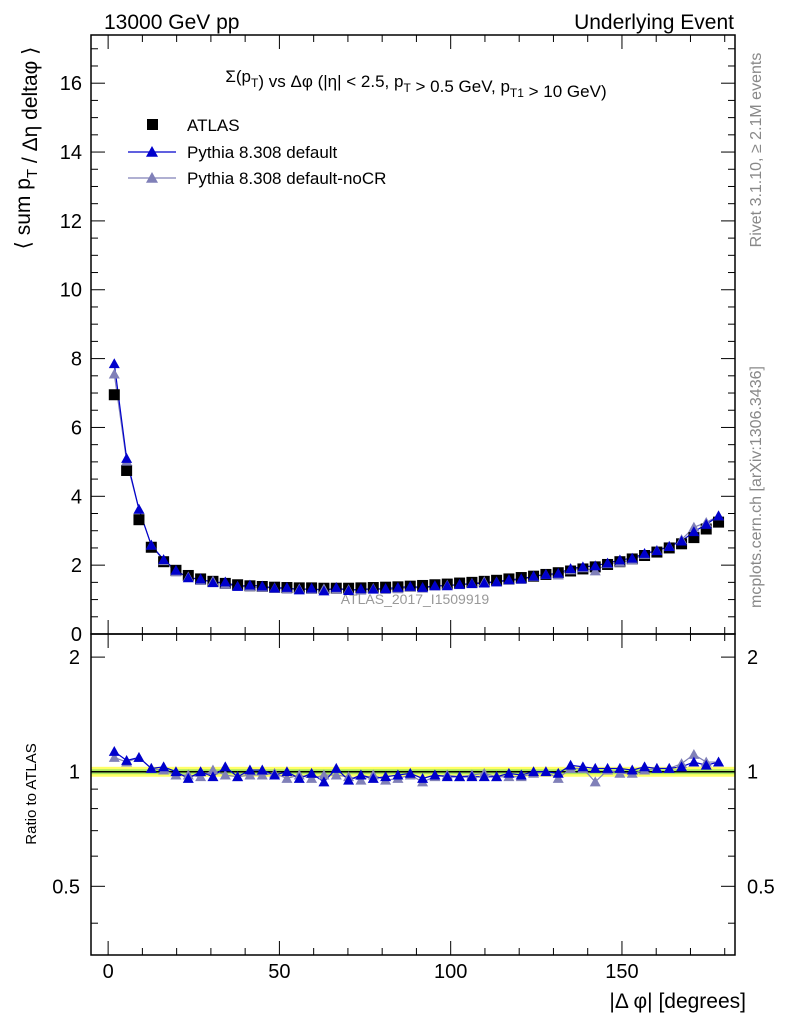  I want to click on header-process-label: 13000 GeV pp, so click(171, 22).